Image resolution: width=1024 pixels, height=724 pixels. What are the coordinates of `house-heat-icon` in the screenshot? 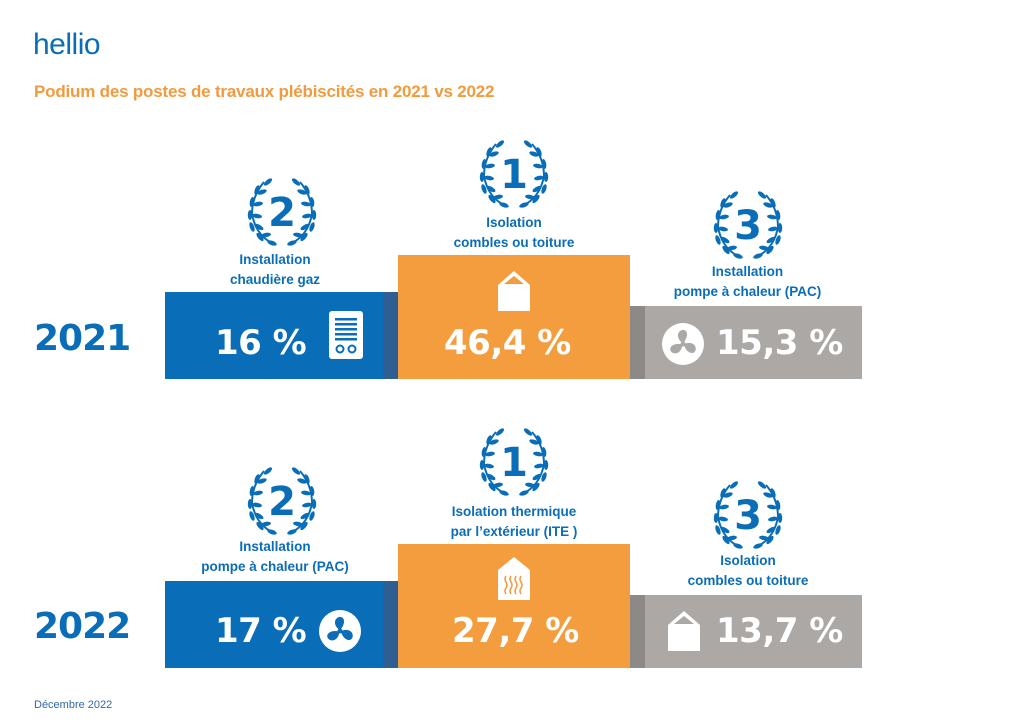 It's located at (514, 578).